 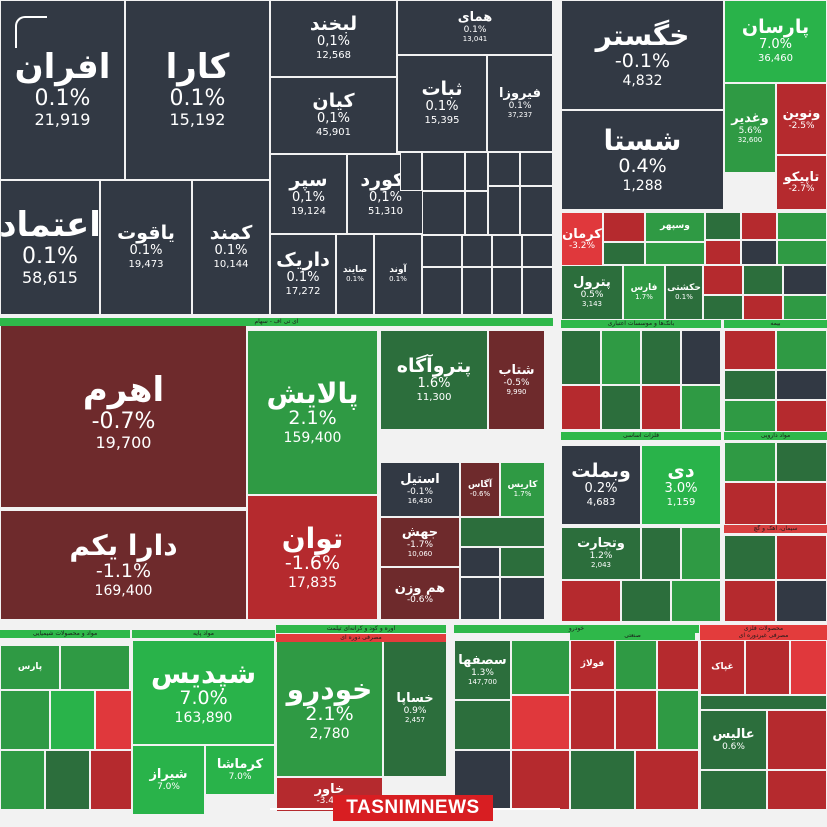 I want to click on treemap-tile: شیراز 7.0%, so click(x=168, y=780).